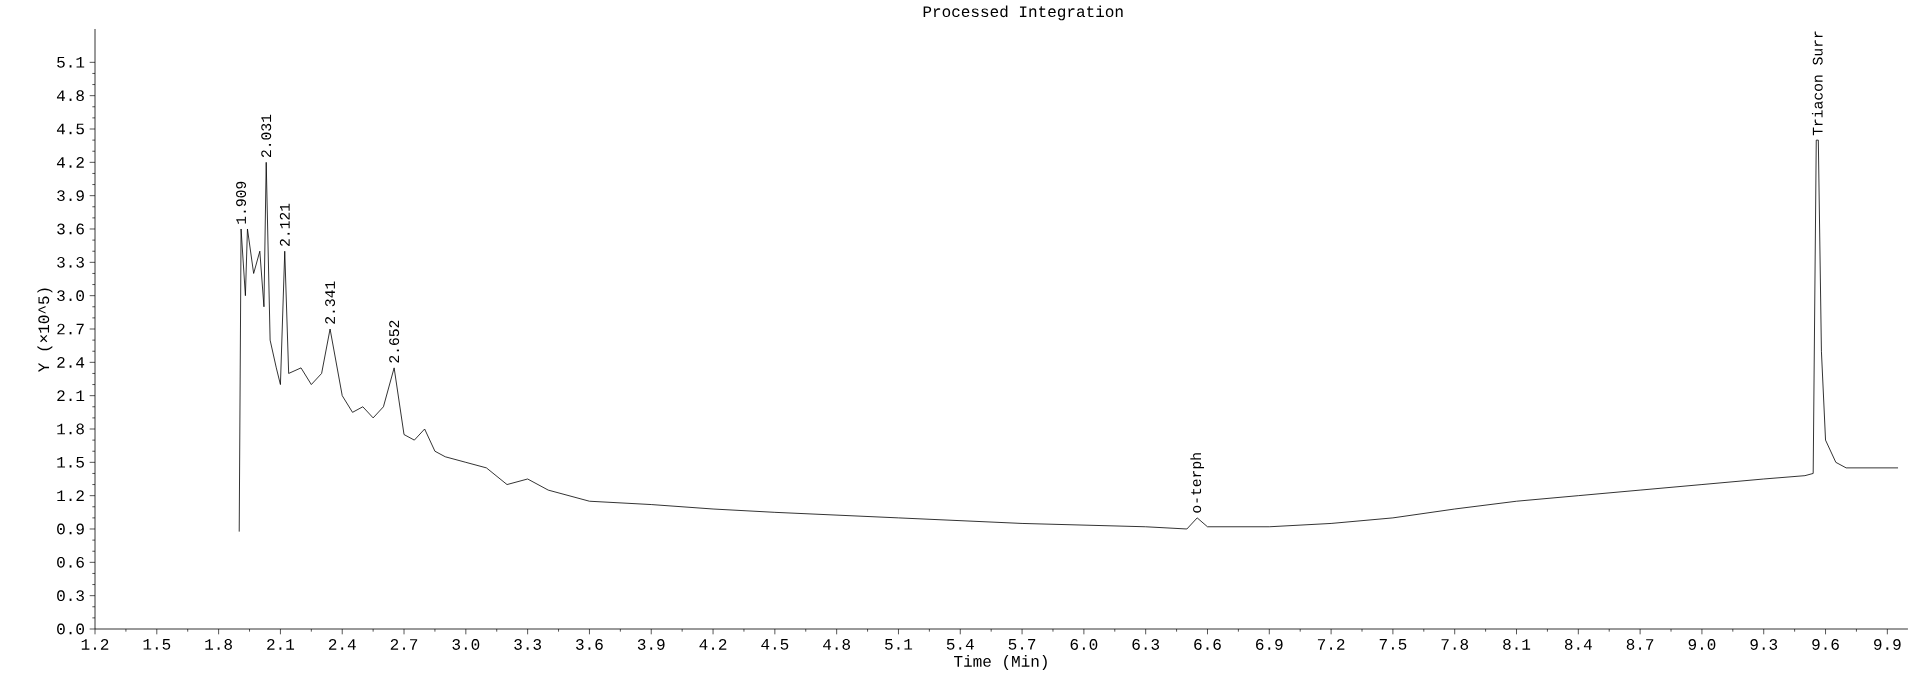  What do you see at coordinates (1702, 644) in the screenshot?
I see `x-tick-label: 9.0` at bounding box center [1702, 644].